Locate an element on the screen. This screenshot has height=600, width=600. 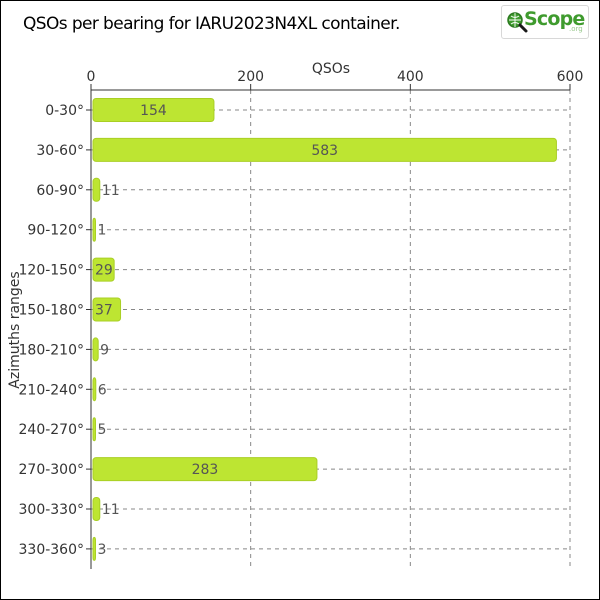
data-label: 9 is located at coordinates (104, 350).